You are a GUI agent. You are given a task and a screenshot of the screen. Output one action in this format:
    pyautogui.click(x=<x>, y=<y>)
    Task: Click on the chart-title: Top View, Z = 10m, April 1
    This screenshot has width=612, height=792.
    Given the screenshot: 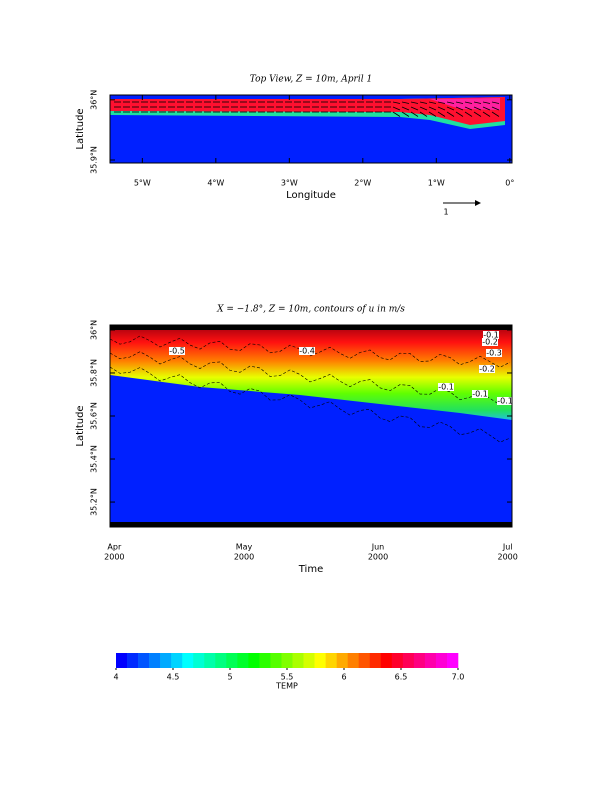 What is the action you would take?
    pyautogui.click(x=311, y=80)
    